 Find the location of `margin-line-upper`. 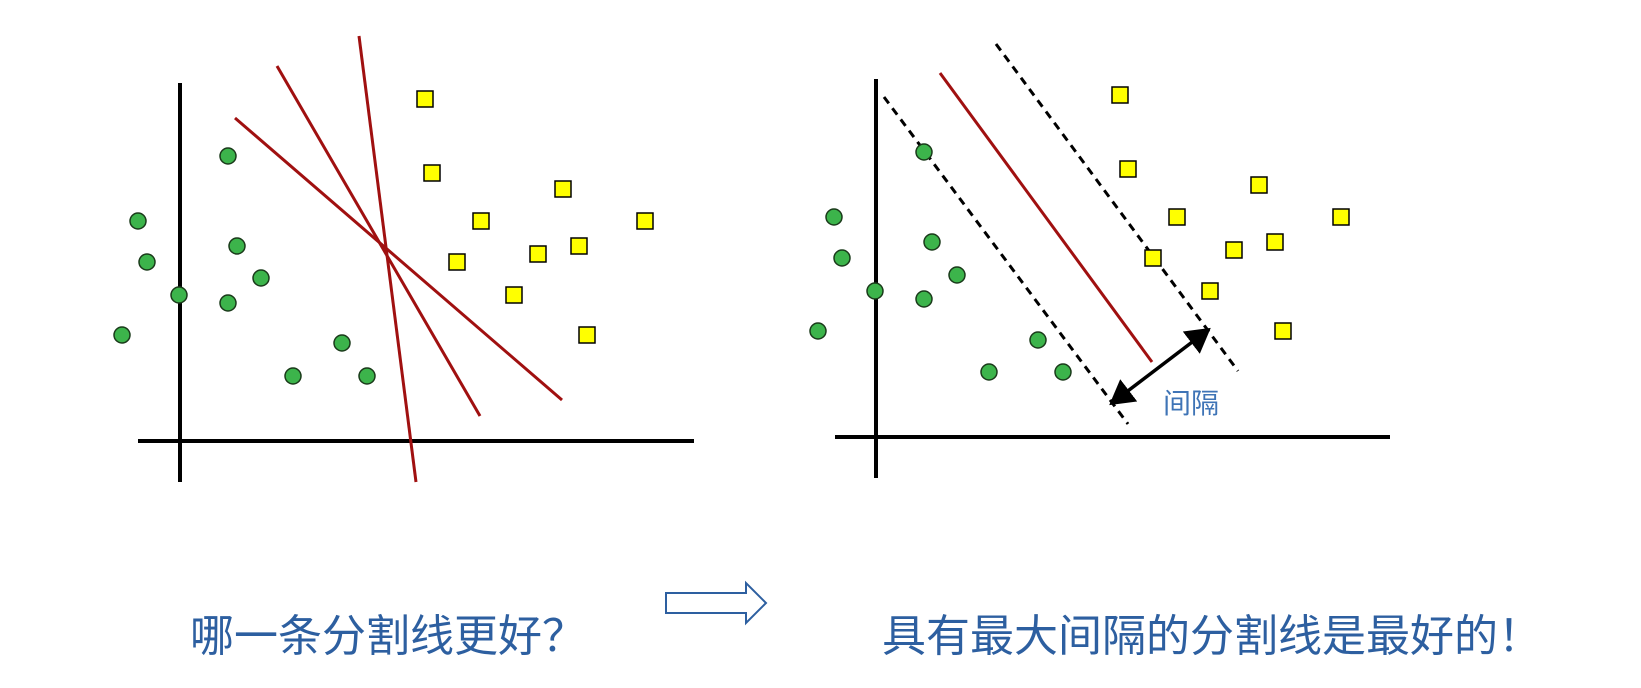

margin-line-upper is located at coordinates (1117, 207).